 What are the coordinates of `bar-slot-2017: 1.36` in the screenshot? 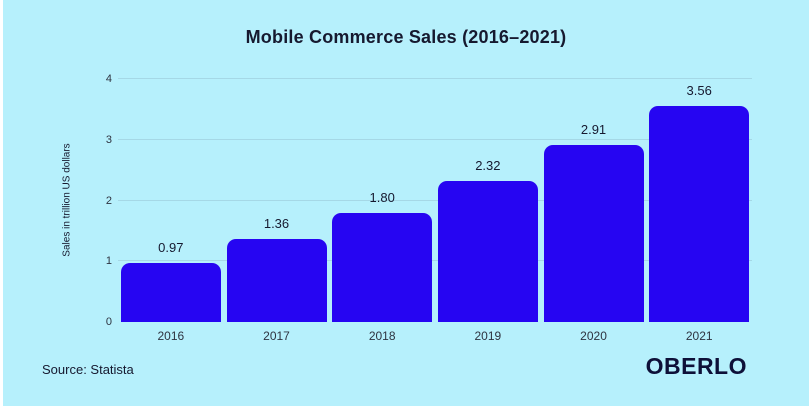 It's located at (277, 269).